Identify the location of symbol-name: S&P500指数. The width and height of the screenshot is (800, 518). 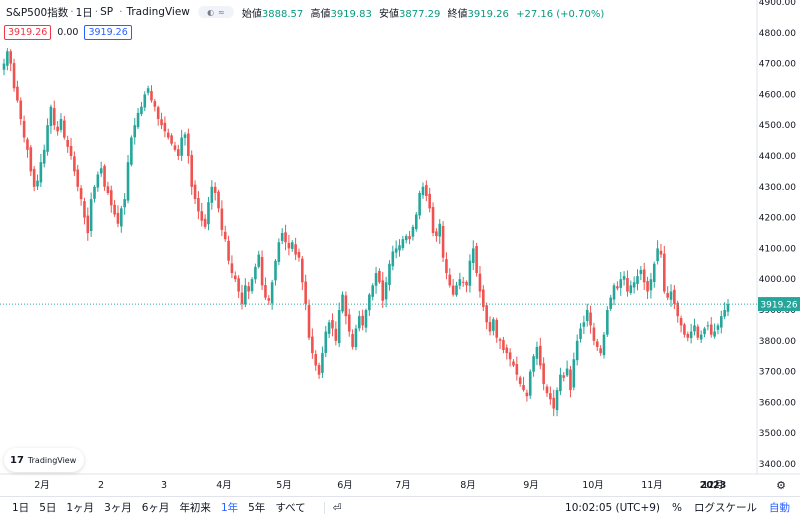
(37, 12).